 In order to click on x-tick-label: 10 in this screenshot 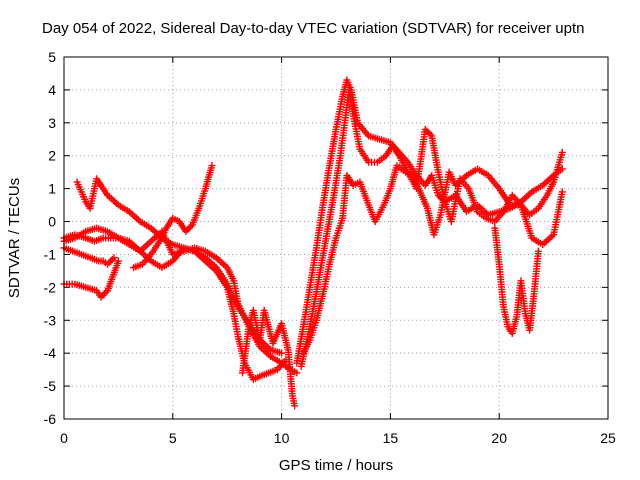, I will do `click(282, 438)`.